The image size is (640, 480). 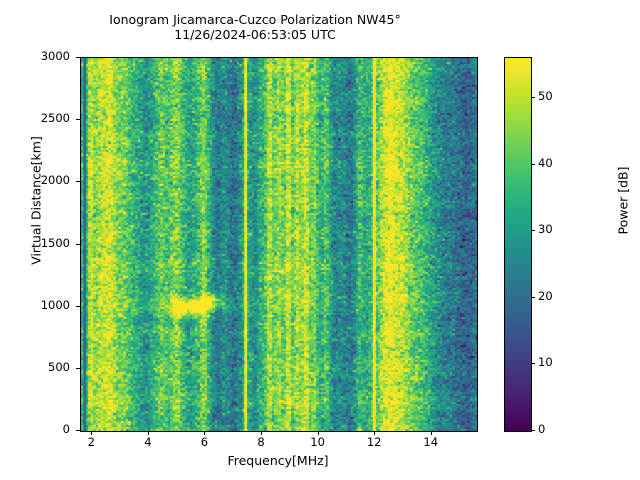 What do you see at coordinates (623, 200) in the screenshot?
I see `colorbar-label: Power [dB]` at bounding box center [623, 200].